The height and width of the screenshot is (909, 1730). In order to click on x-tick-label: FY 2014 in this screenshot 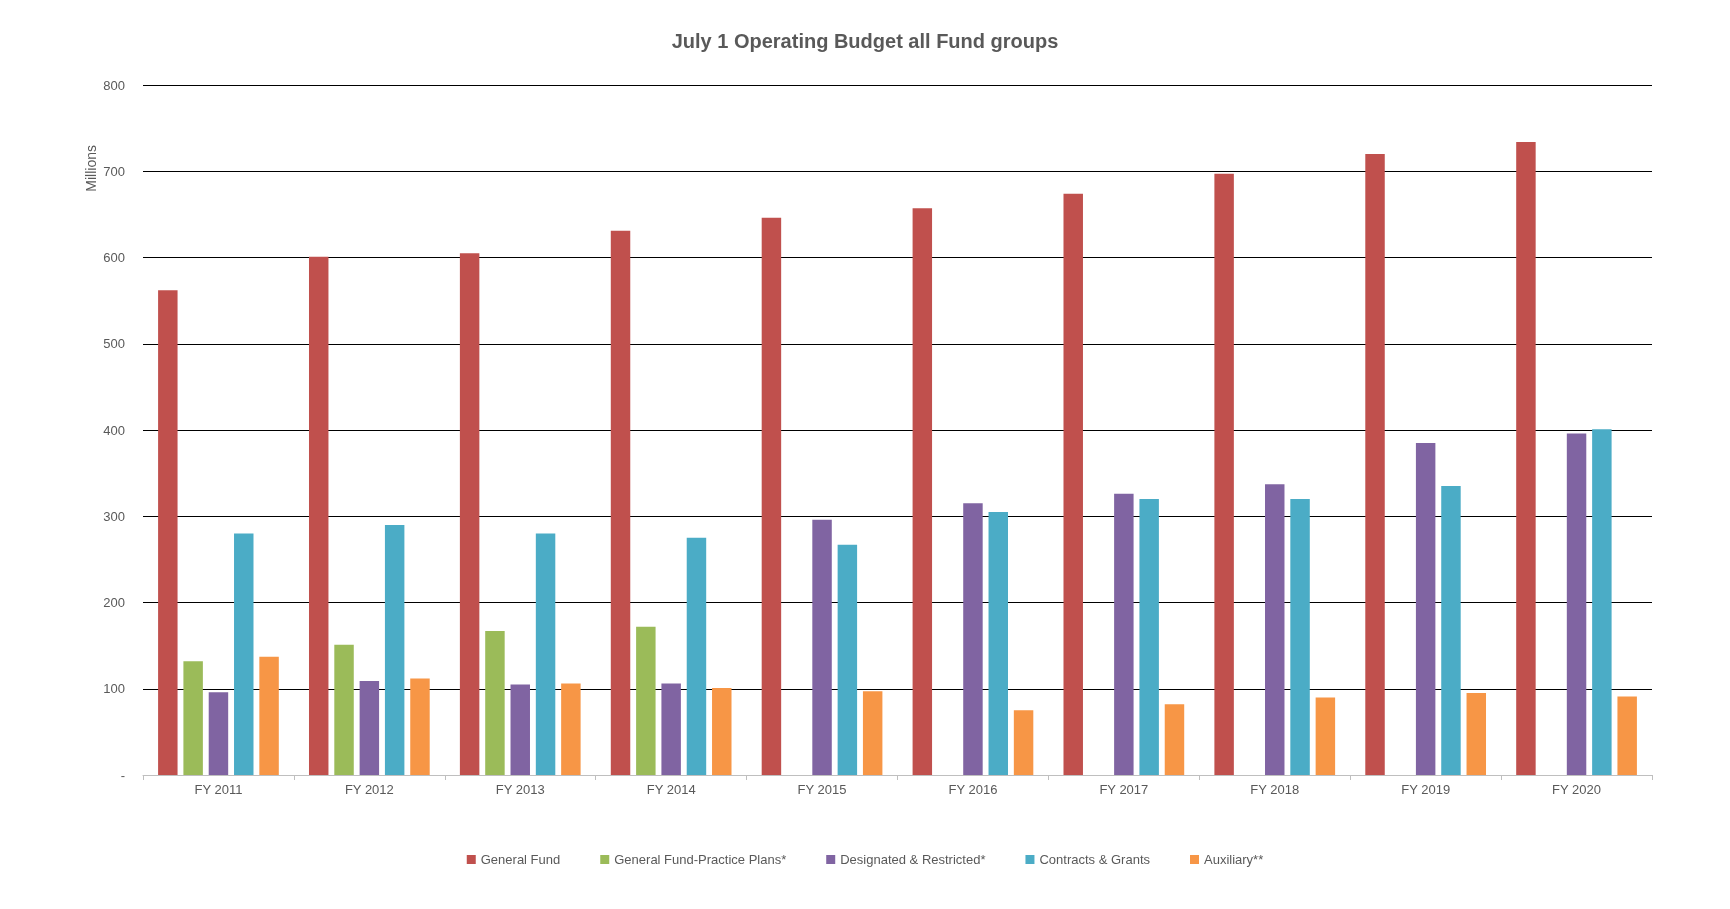, I will do `click(671, 789)`.